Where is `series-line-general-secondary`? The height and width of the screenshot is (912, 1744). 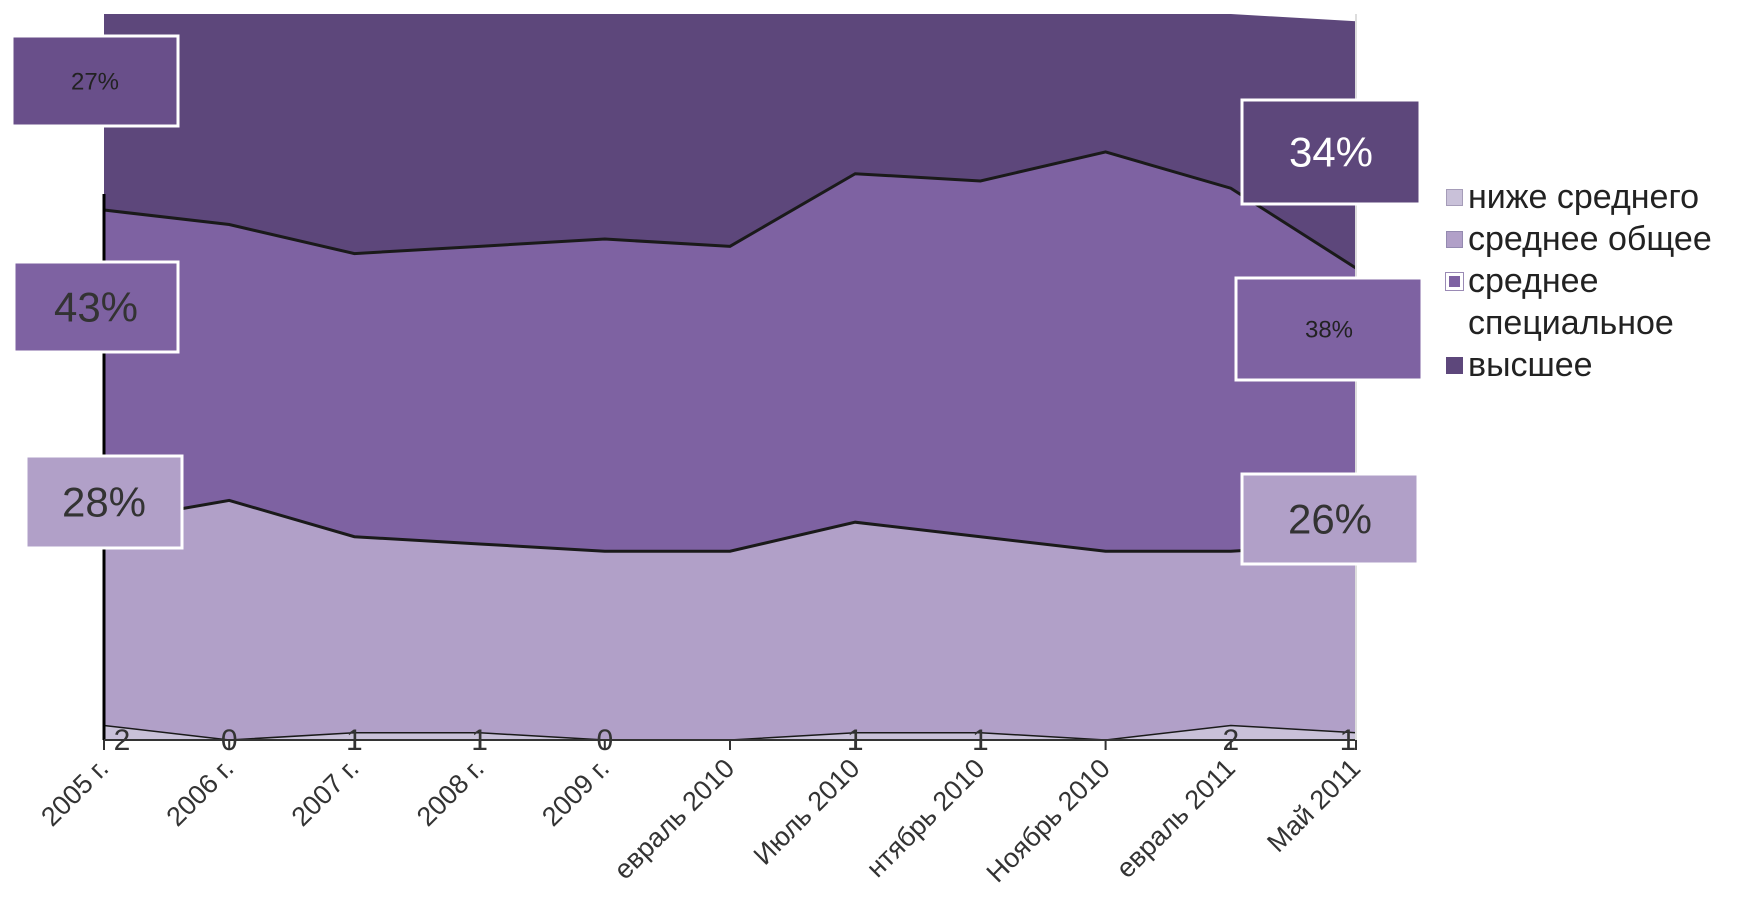 series-line-general-secondary is located at coordinates (730, 525).